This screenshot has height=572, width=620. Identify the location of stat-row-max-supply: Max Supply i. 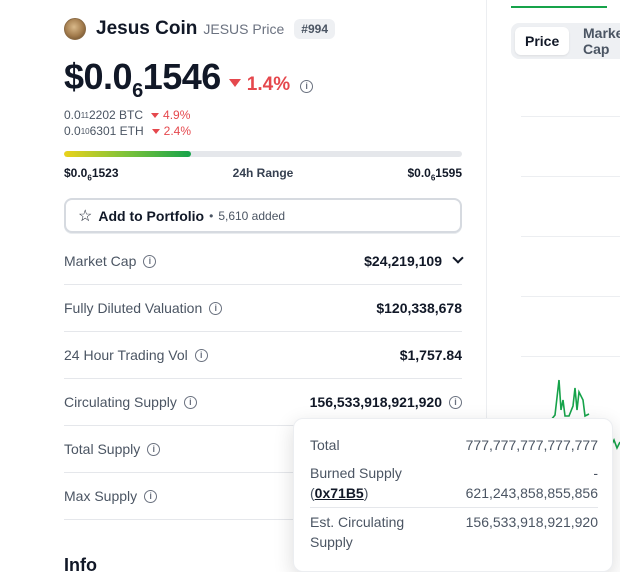
(263, 496).